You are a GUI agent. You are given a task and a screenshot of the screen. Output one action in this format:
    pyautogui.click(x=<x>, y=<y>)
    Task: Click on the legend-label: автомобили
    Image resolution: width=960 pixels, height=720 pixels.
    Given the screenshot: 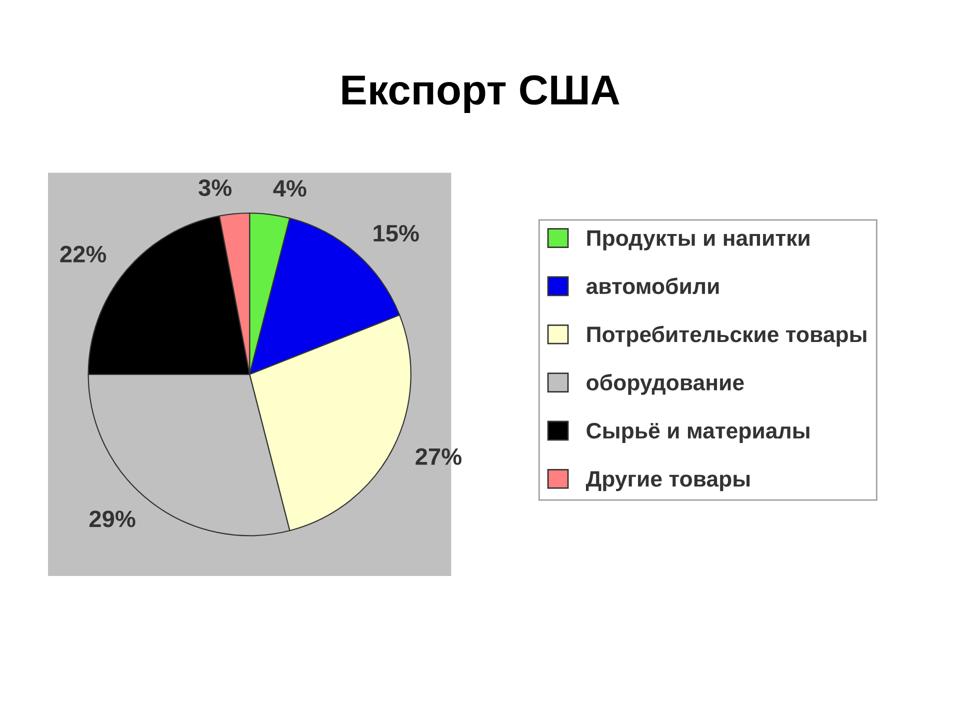 What is the action you would take?
    pyautogui.click(x=652, y=286)
    